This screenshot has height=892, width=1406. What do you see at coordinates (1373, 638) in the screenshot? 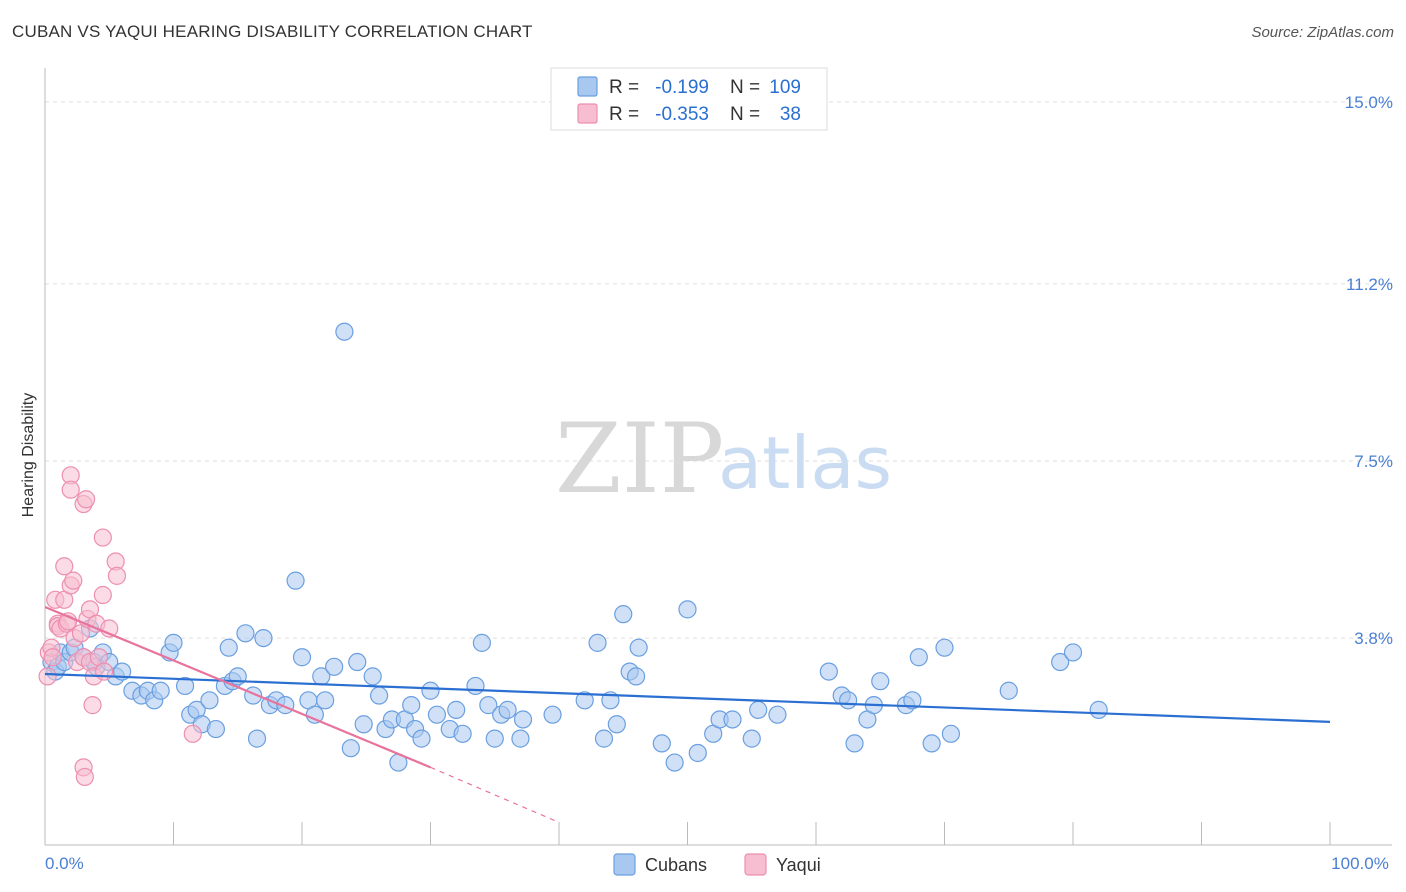
I see `y-tick-label: 3.8%` at bounding box center [1373, 638].